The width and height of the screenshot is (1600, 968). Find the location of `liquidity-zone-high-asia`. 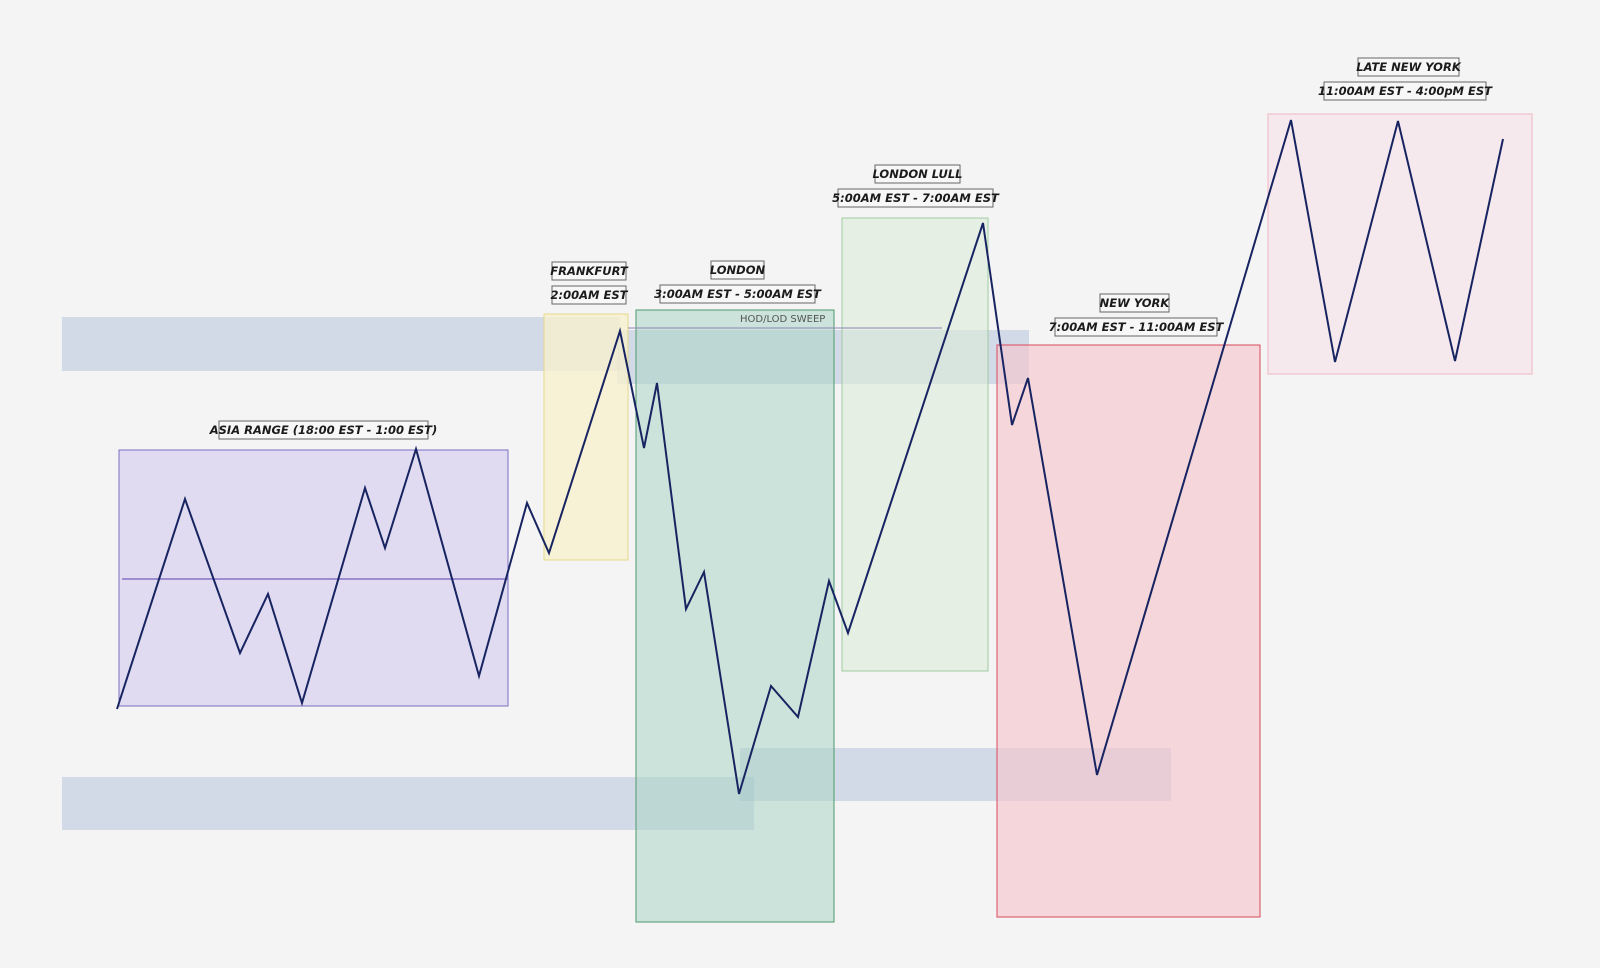

liquidity-zone-high-asia is located at coordinates (341, 344).